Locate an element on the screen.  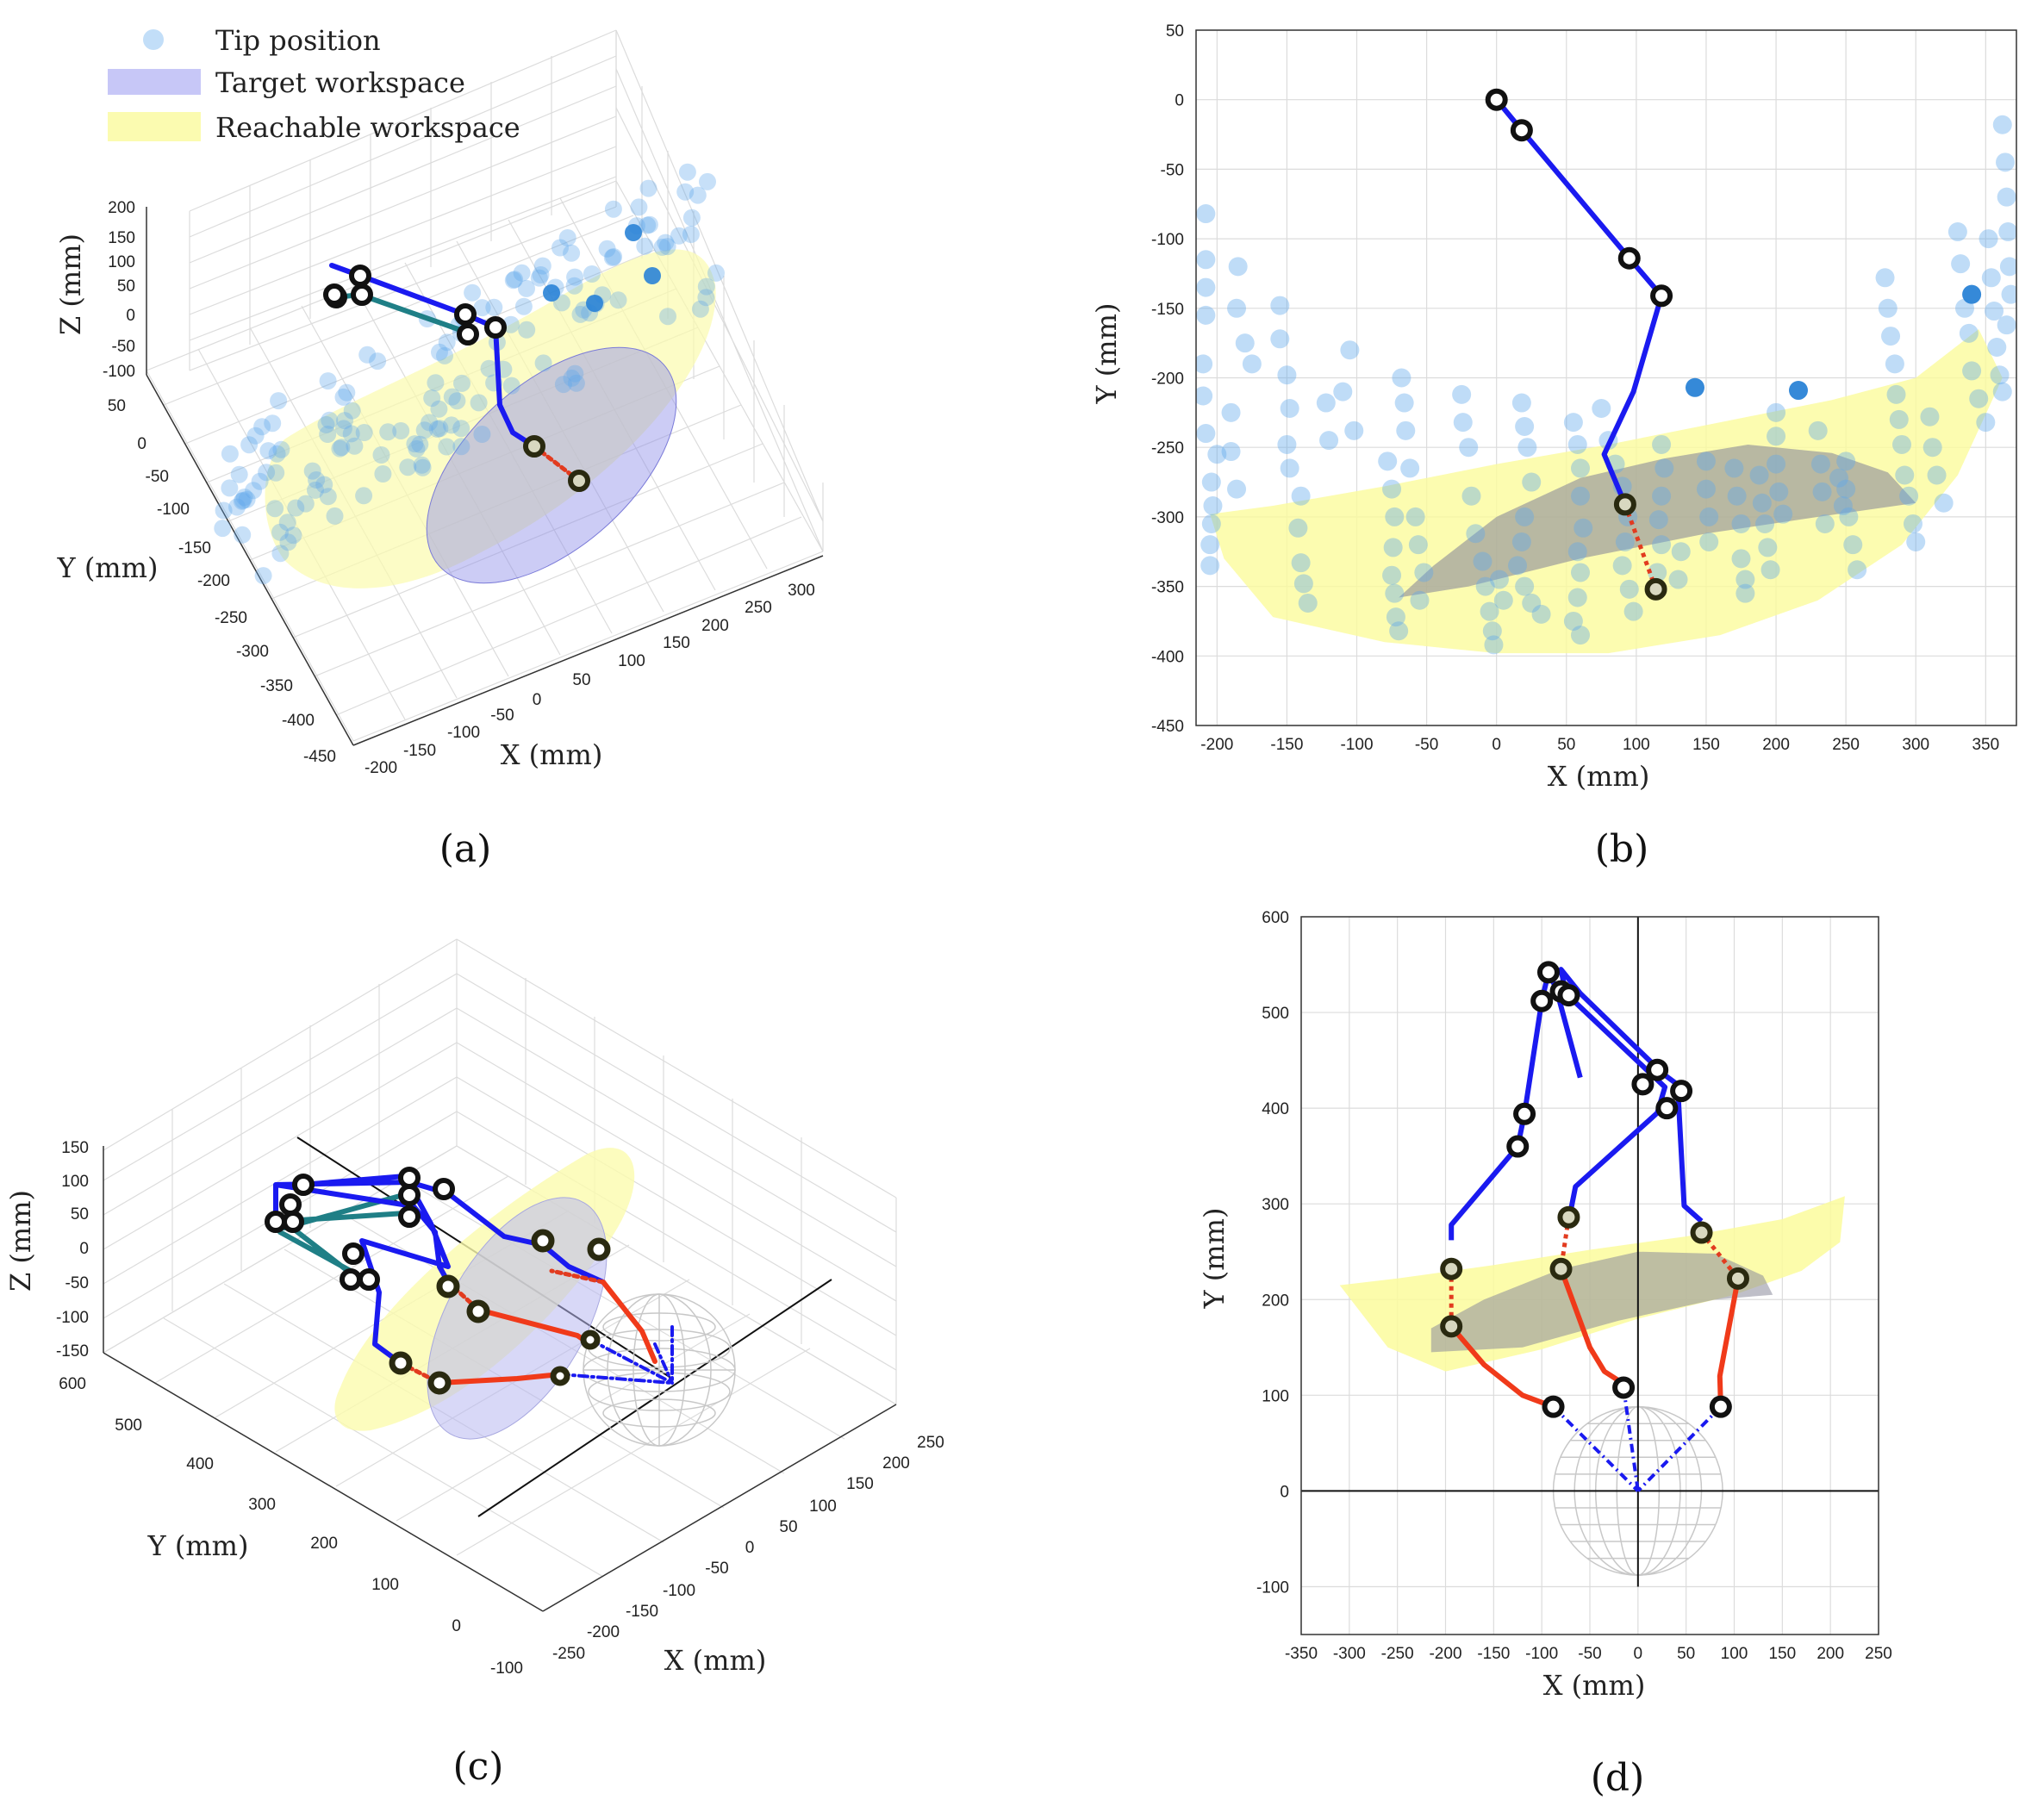
y-tick: -200 is located at coordinates (1168, 379).